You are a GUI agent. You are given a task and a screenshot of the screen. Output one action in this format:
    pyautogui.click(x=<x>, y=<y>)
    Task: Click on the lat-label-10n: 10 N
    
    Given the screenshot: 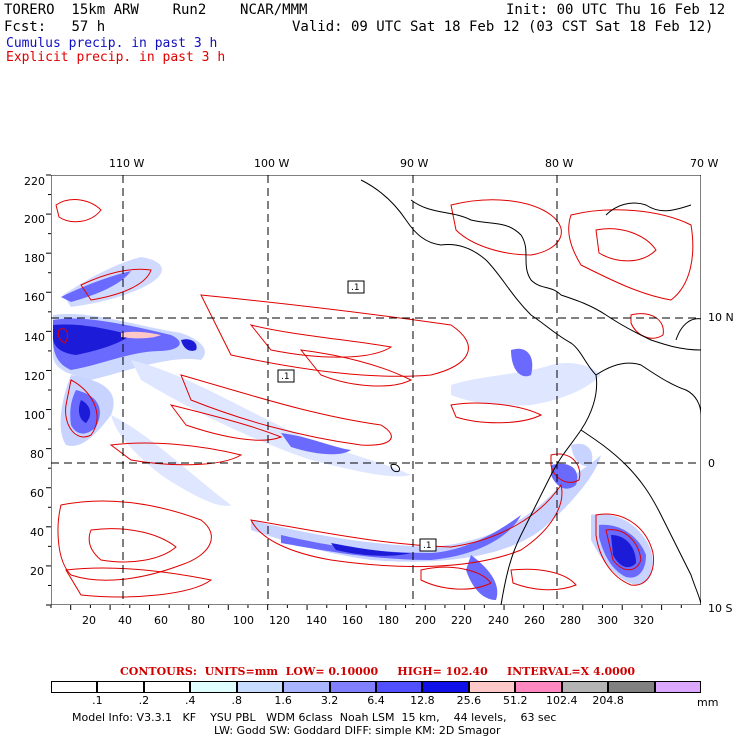 What is the action you would take?
    pyautogui.click(x=721, y=317)
    